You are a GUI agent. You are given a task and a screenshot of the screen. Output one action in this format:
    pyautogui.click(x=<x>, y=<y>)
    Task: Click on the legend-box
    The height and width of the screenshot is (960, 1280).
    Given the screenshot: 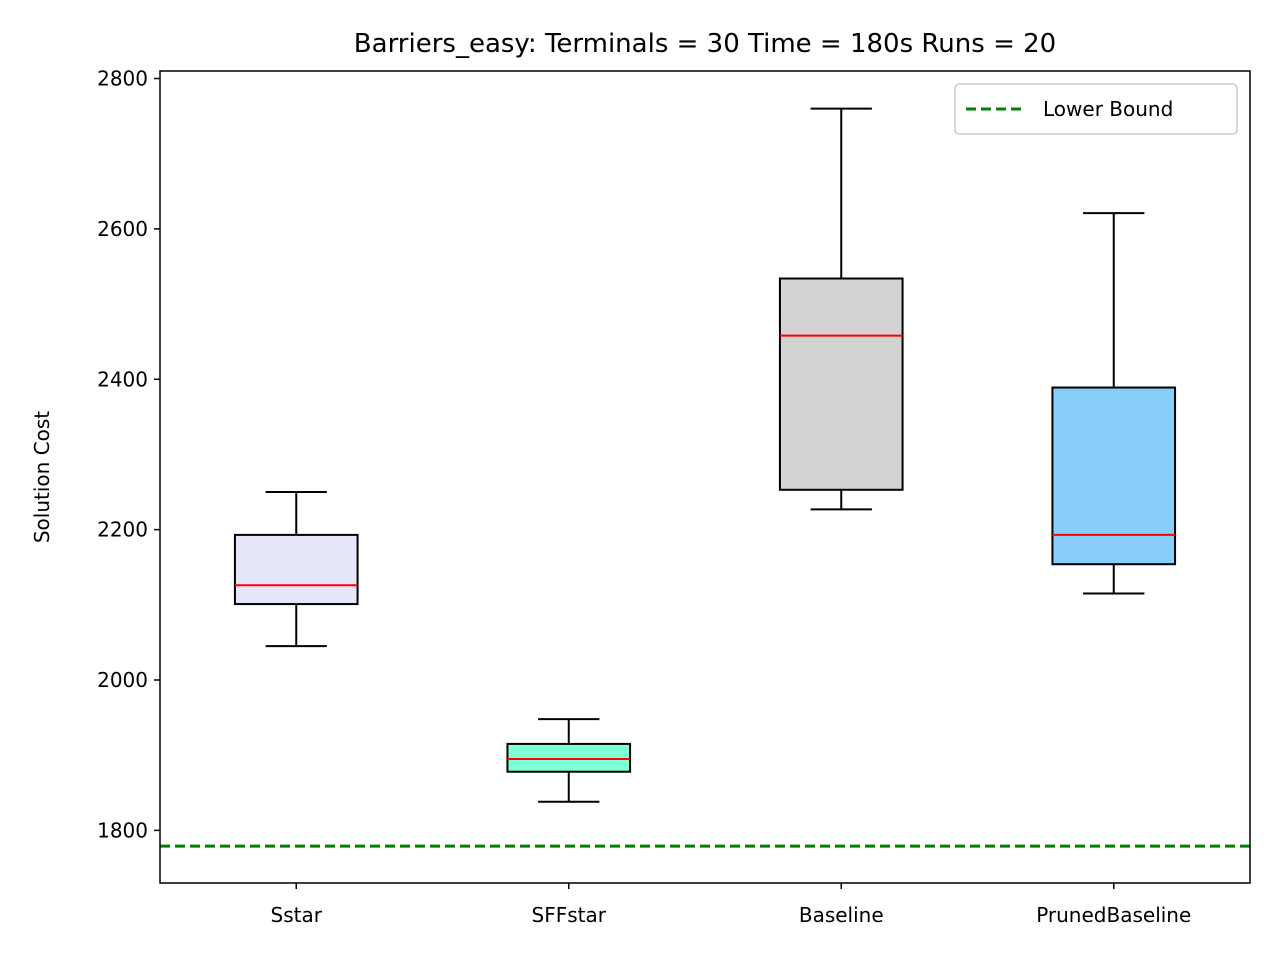 What is the action you would take?
    pyautogui.click(x=1096, y=109)
    